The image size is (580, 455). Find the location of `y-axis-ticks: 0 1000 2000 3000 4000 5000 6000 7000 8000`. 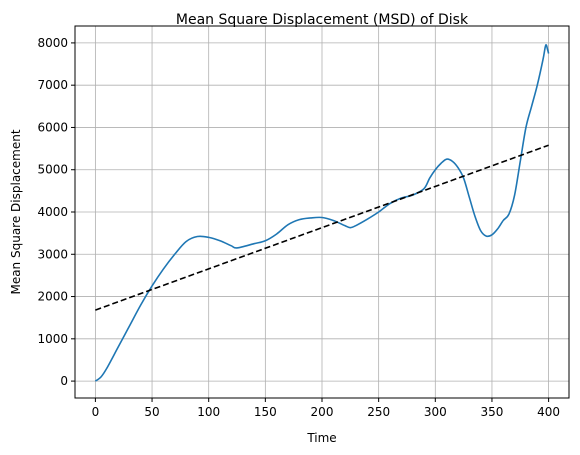

y-axis-ticks: 0 1000 2000 3000 4000 5000 6000 7000 8000 is located at coordinates (56, 212).